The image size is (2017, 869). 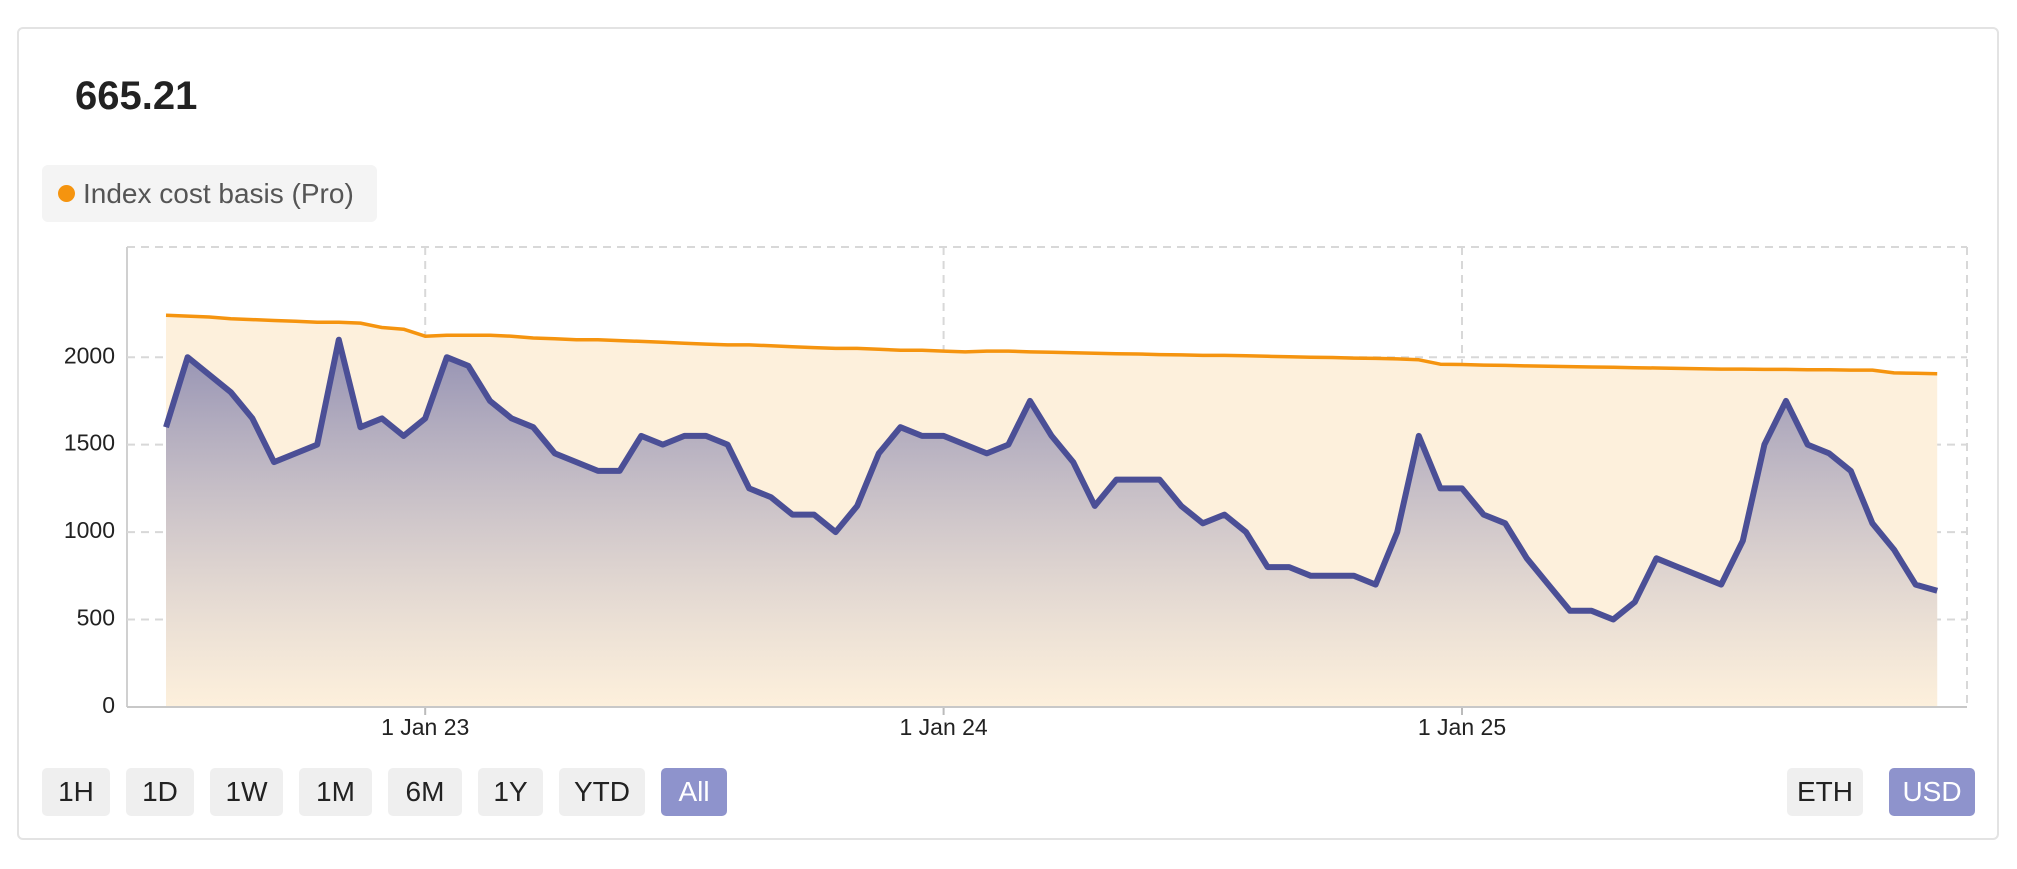 I want to click on legend: Index cost basis (Pro), so click(x=209, y=193).